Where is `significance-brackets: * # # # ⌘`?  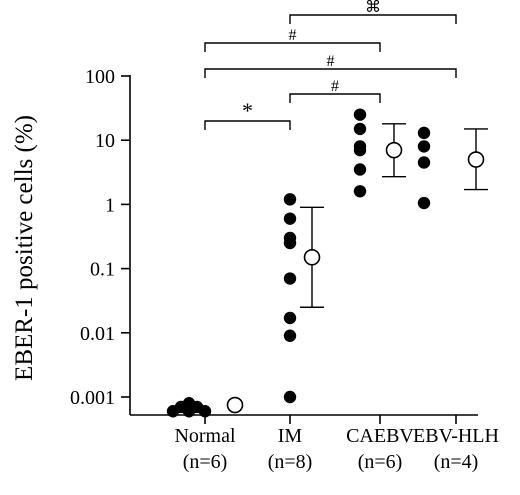 significance-brackets: * # # # ⌘ is located at coordinates (330, 65).